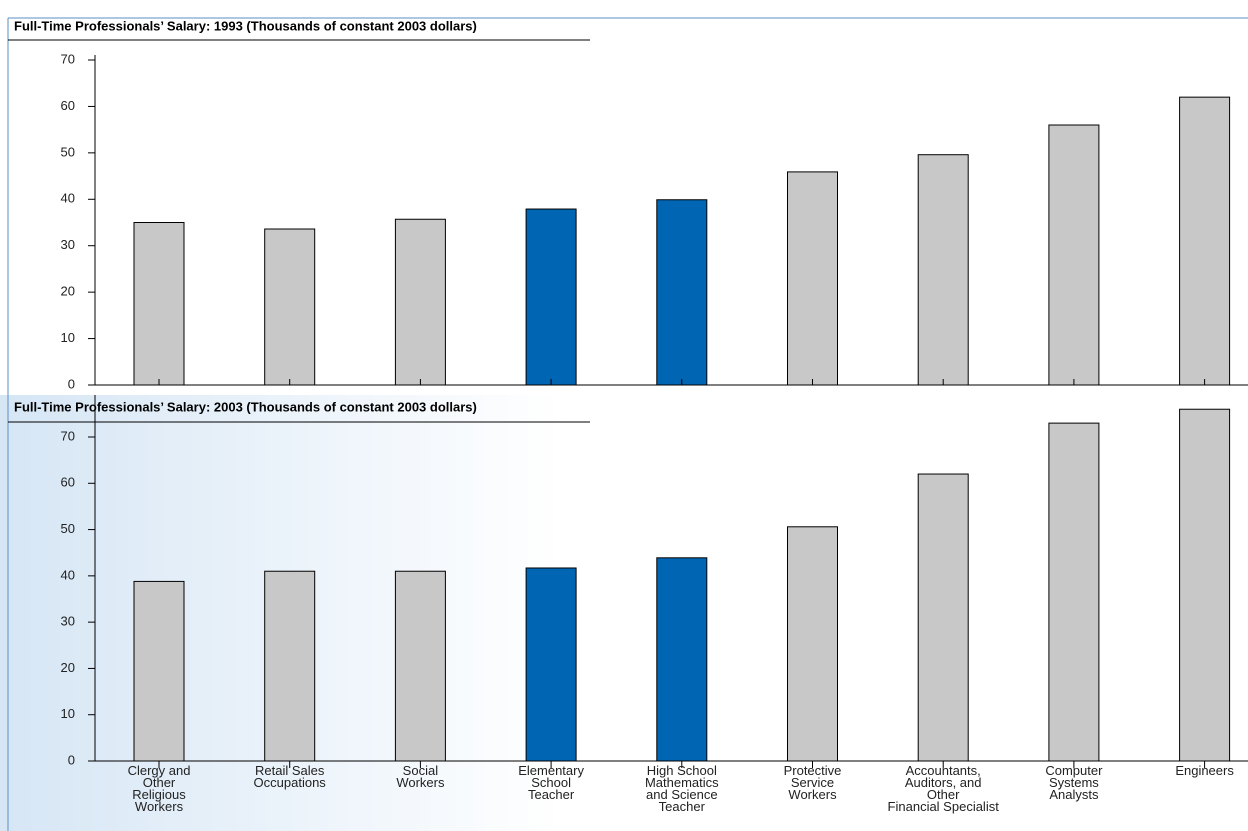 This screenshot has width=1248, height=831. I want to click on x-tick-label: Clergy and Other Religious Workers, so click(159, 788).